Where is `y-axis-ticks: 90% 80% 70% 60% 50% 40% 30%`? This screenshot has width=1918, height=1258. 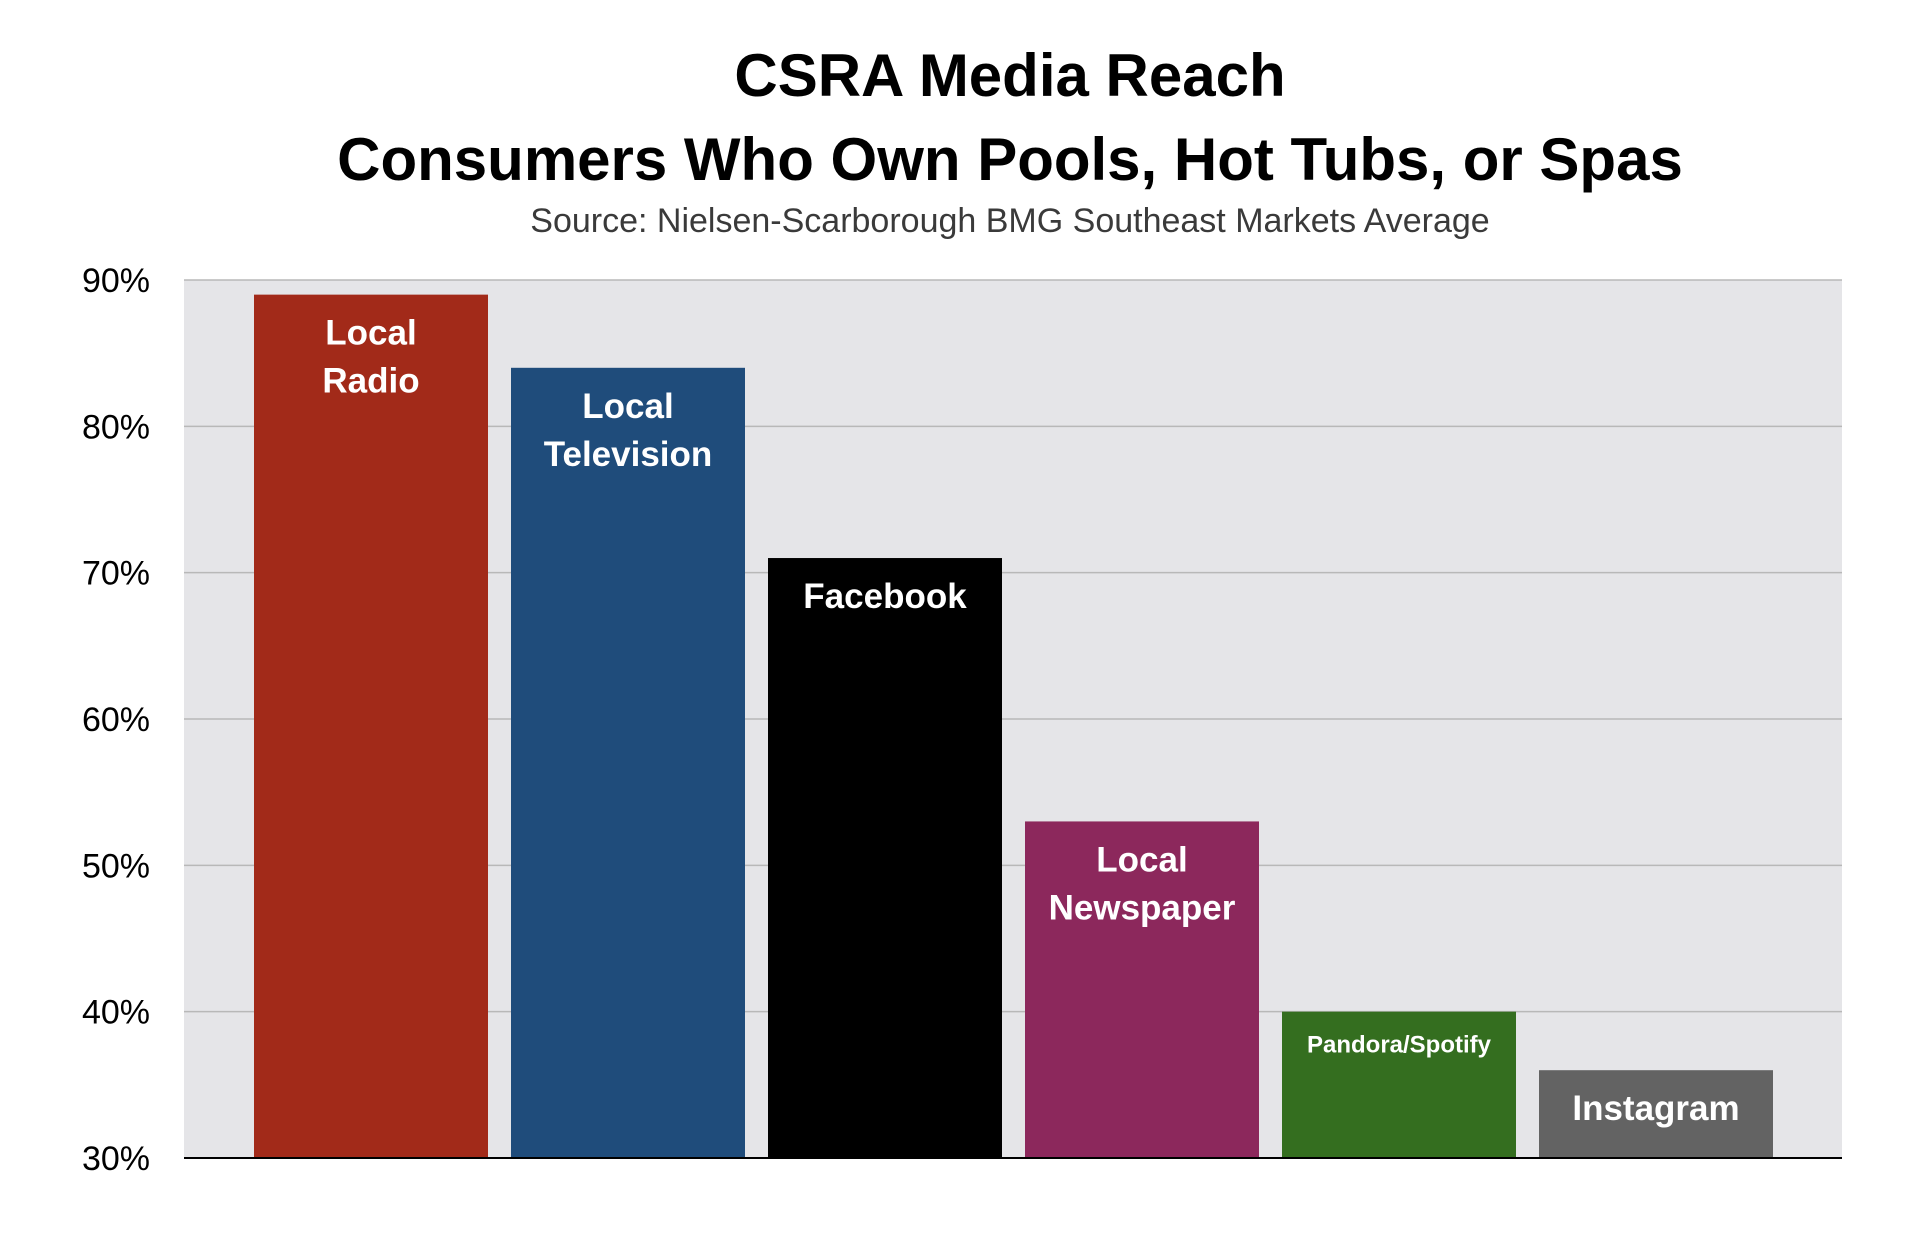 y-axis-ticks: 90% 80% 70% 60% 50% 40% 30% is located at coordinates (116, 720).